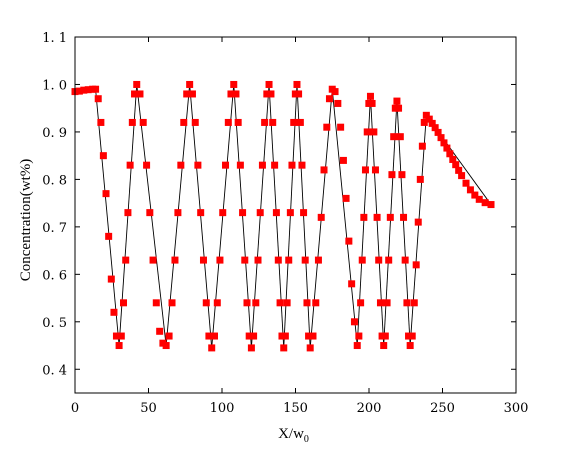 This screenshot has width=567, height=456. I want to click on x-tick-label-2: 100, so click(222, 408).